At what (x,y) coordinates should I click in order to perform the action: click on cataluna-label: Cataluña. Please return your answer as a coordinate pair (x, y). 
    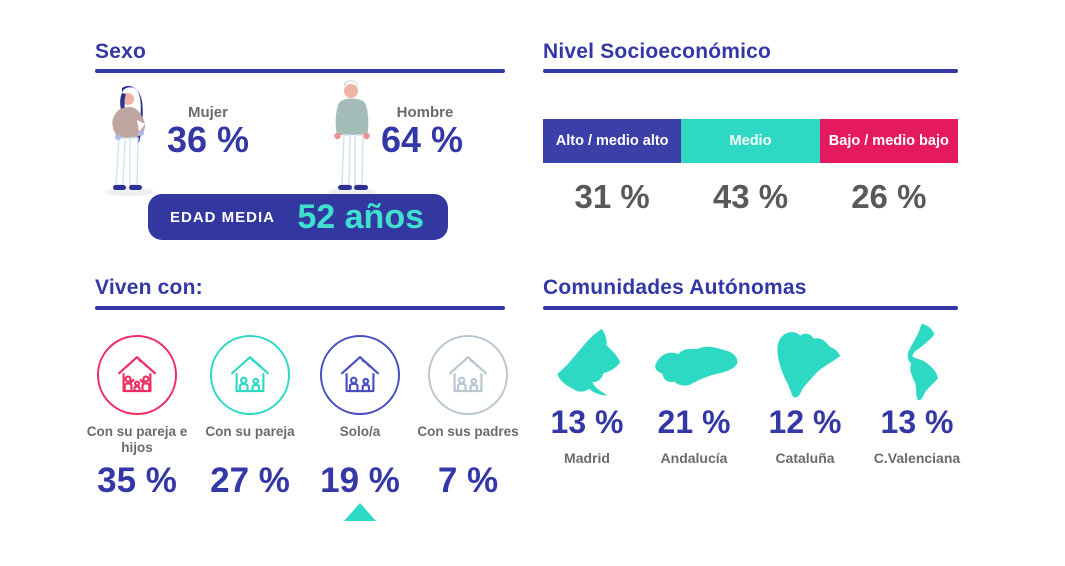
    Looking at the image, I should click on (805, 458).